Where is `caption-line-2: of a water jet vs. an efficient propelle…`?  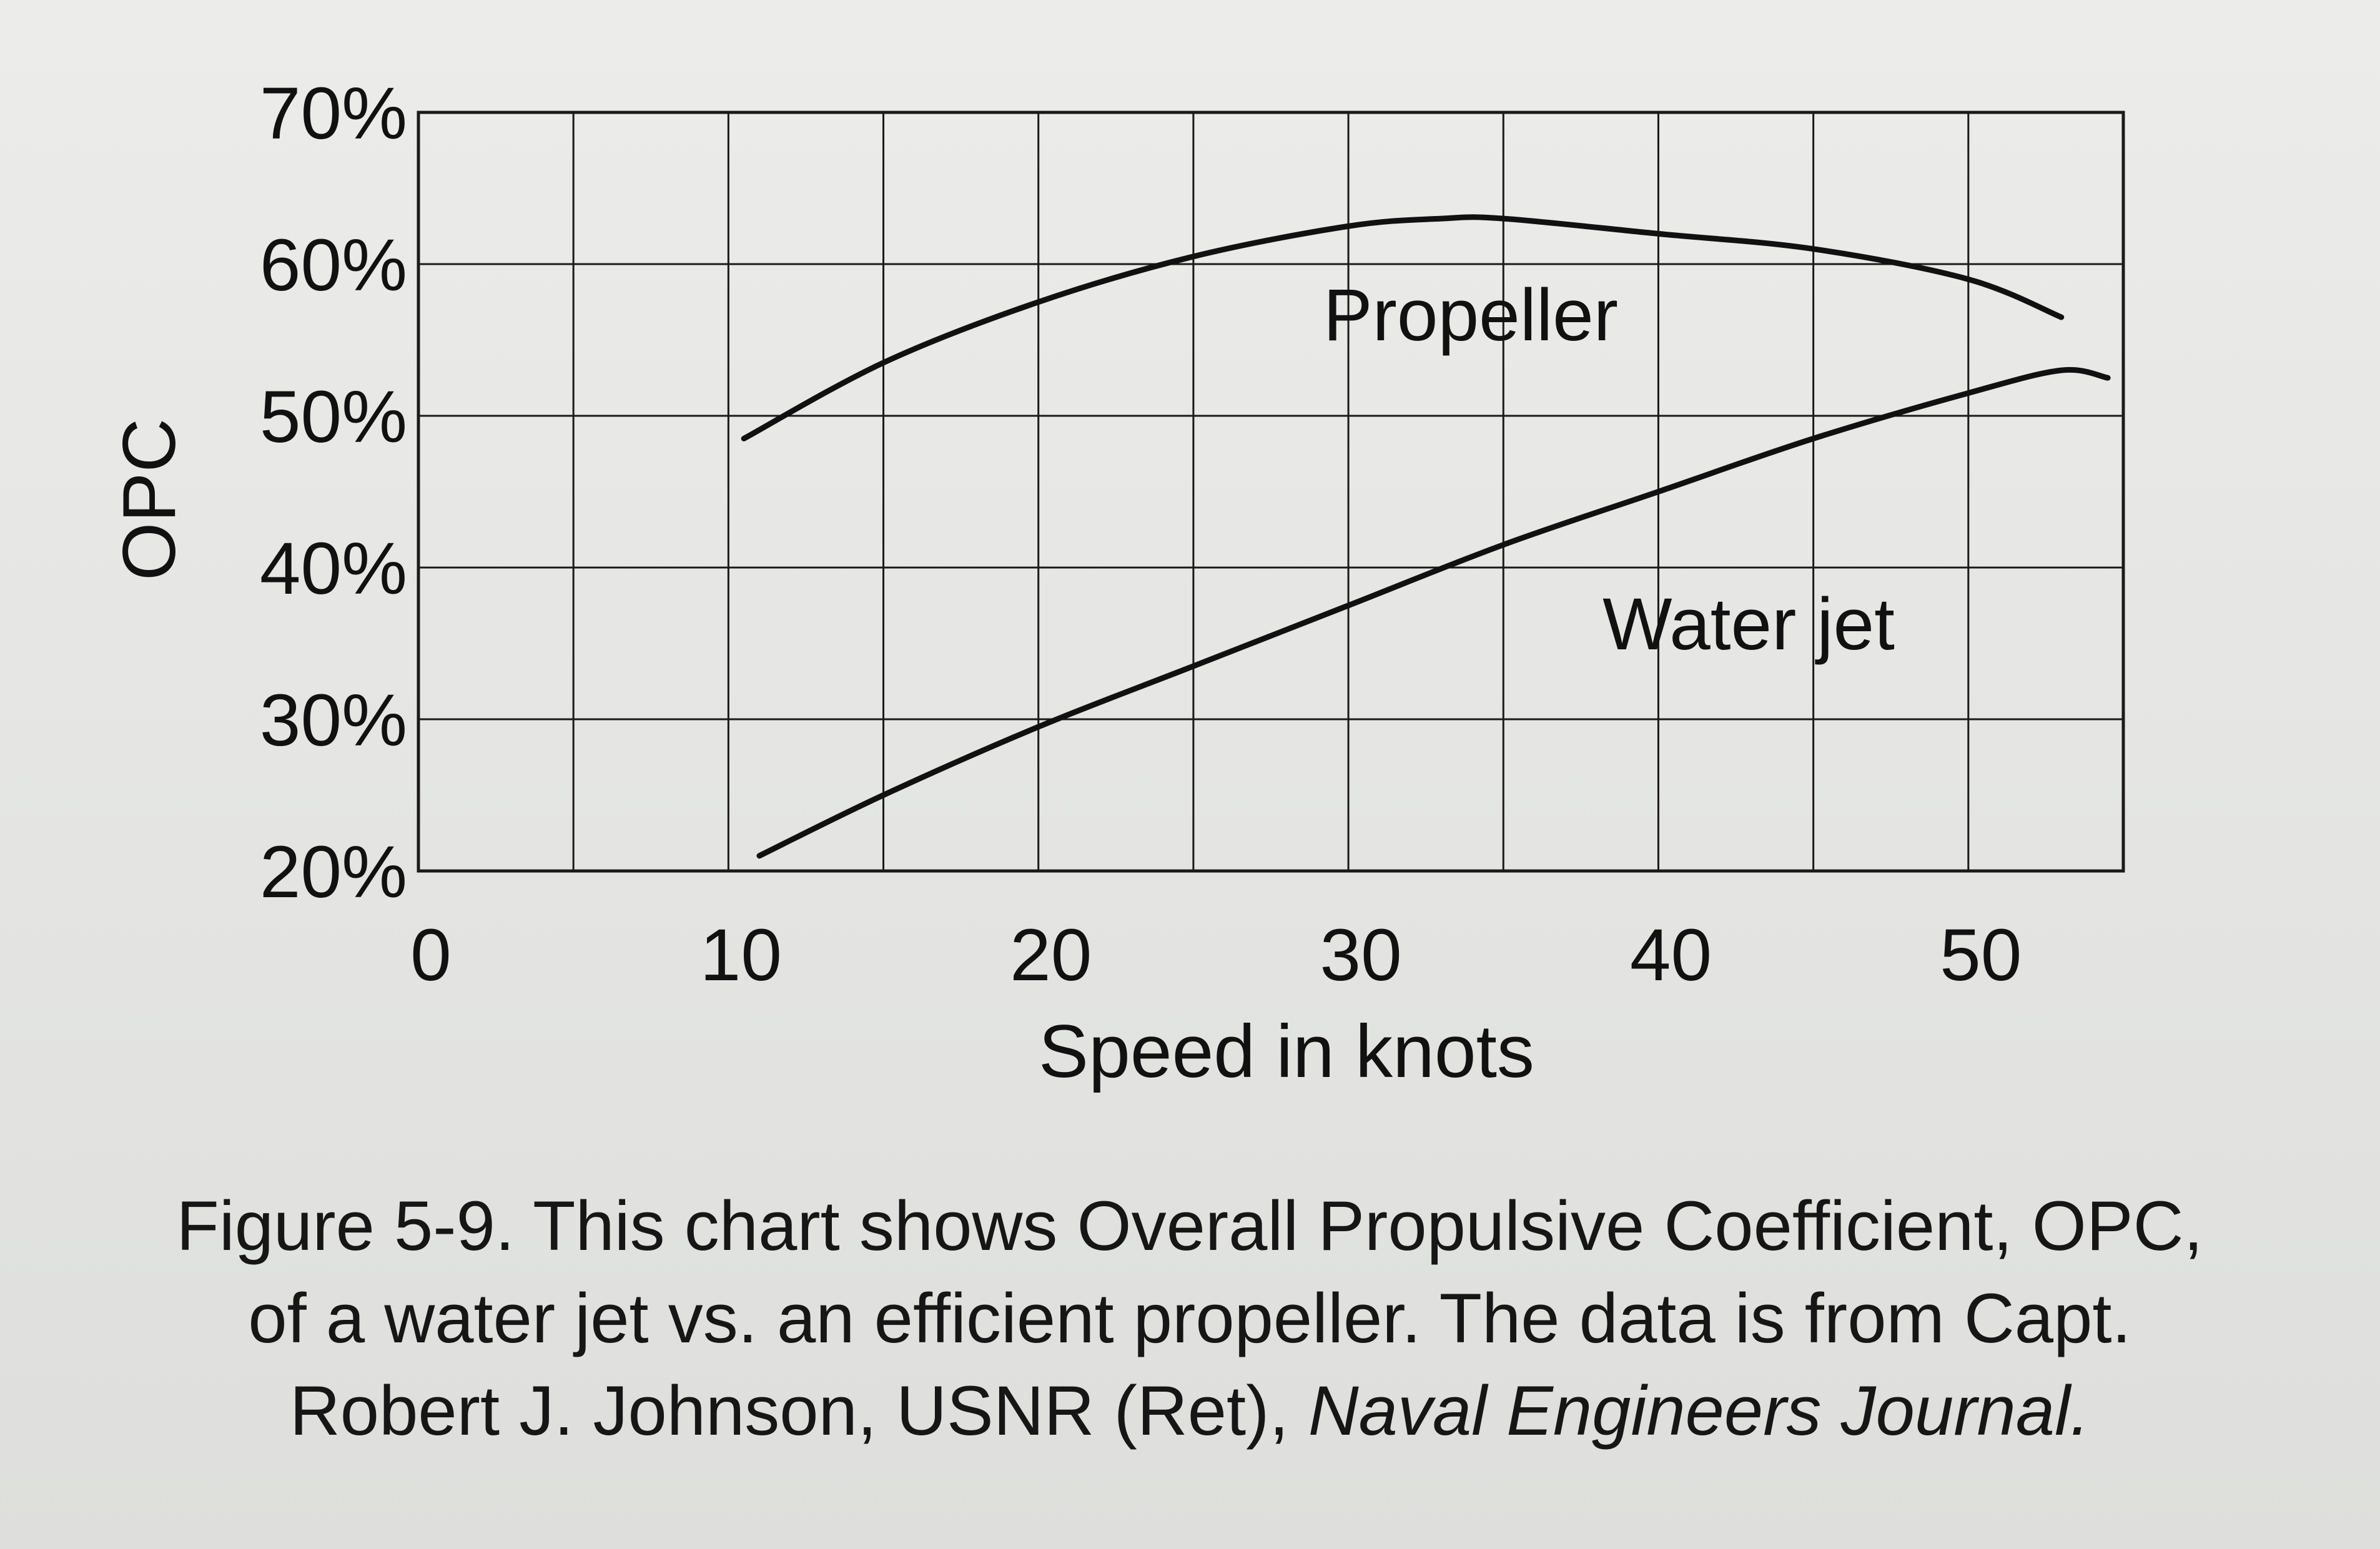
caption-line-2: of a water jet vs. an efficient propelle… is located at coordinates (1189, 1318).